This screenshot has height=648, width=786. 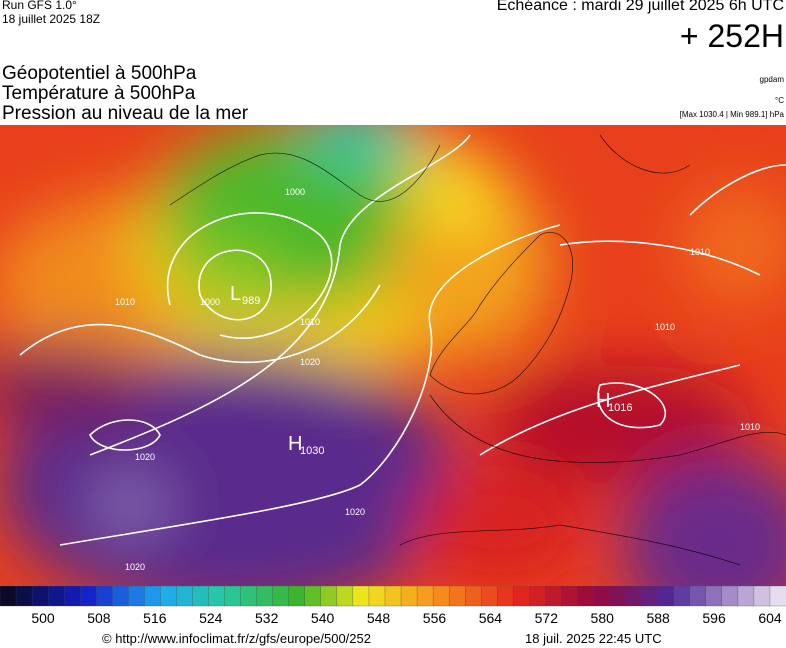 What do you see at coordinates (491, 618) in the screenshot?
I see `colorbar-tick-label: 564` at bounding box center [491, 618].